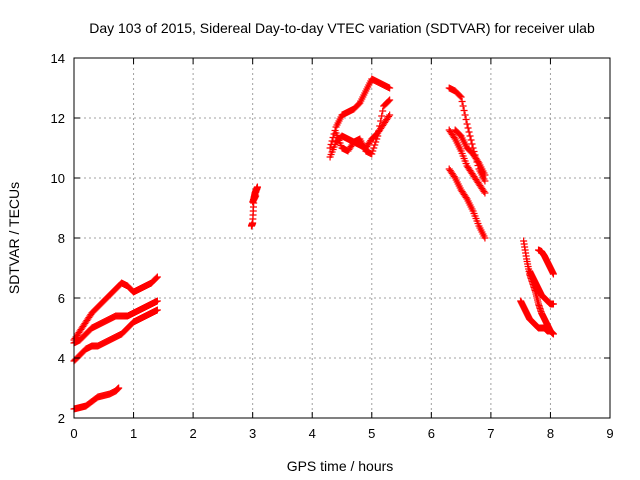 The width and height of the screenshot is (640, 480). I want to click on x-tick-label: 7, so click(490, 433).